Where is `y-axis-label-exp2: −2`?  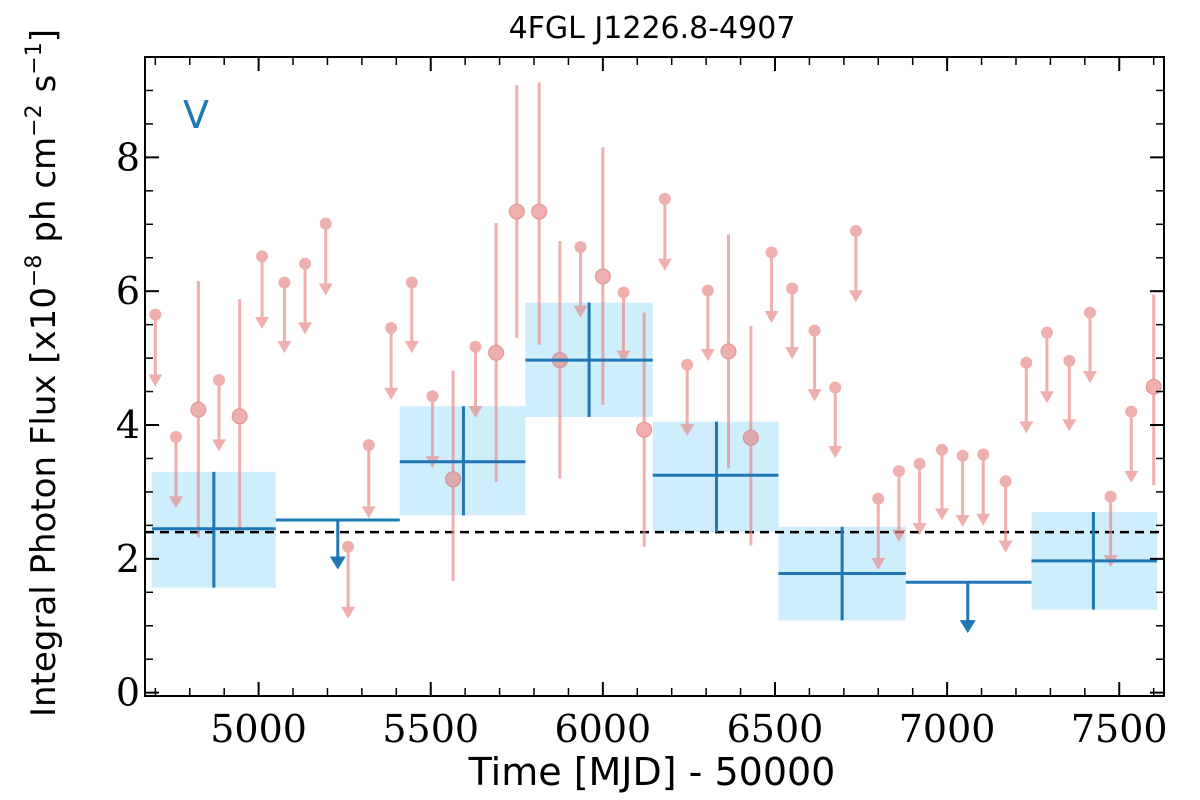
y-axis-label-exp2: −2 is located at coordinates (34, 120).